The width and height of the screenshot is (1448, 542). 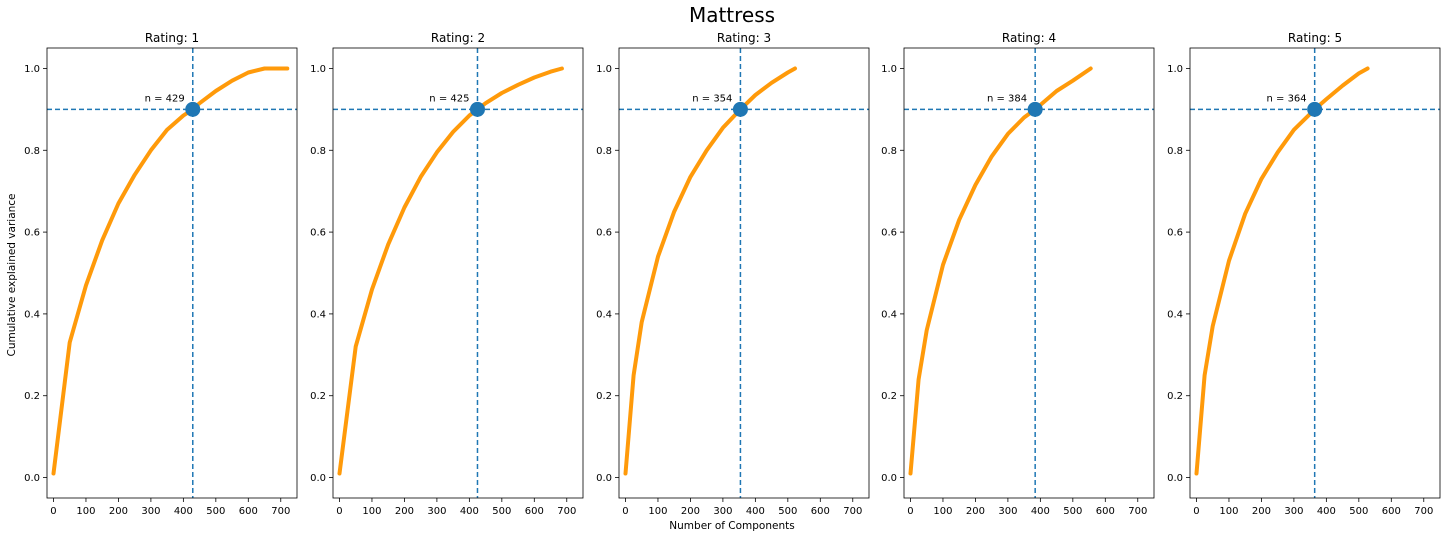 I want to click on subplot-title: Rating: 5, so click(x=1315, y=38).